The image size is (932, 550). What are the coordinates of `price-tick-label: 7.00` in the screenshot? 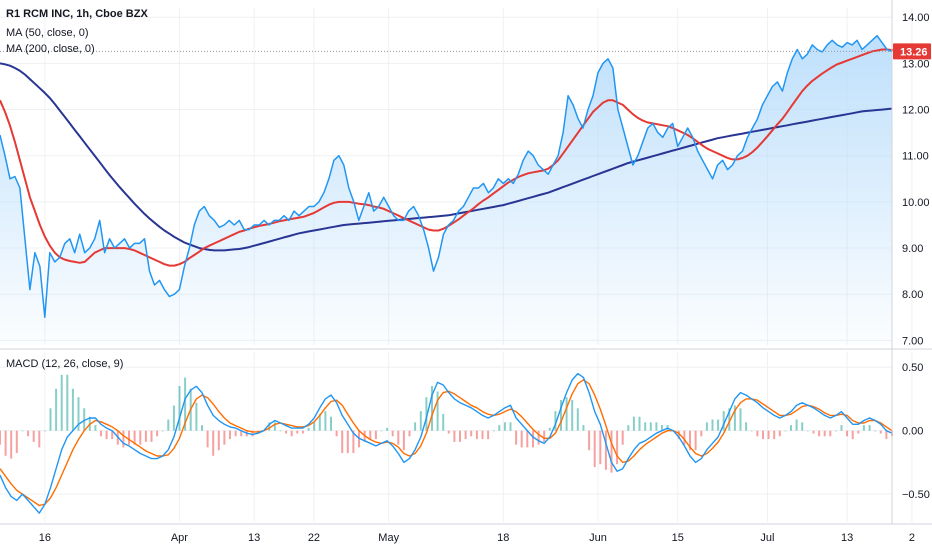 It's located at (912, 341).